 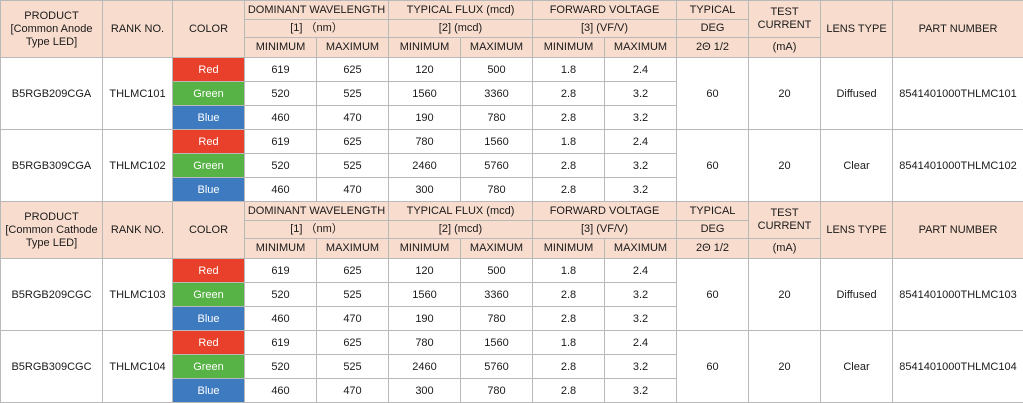 I want to click on flux-max-cell: 3360, so click(x=496, y=294).